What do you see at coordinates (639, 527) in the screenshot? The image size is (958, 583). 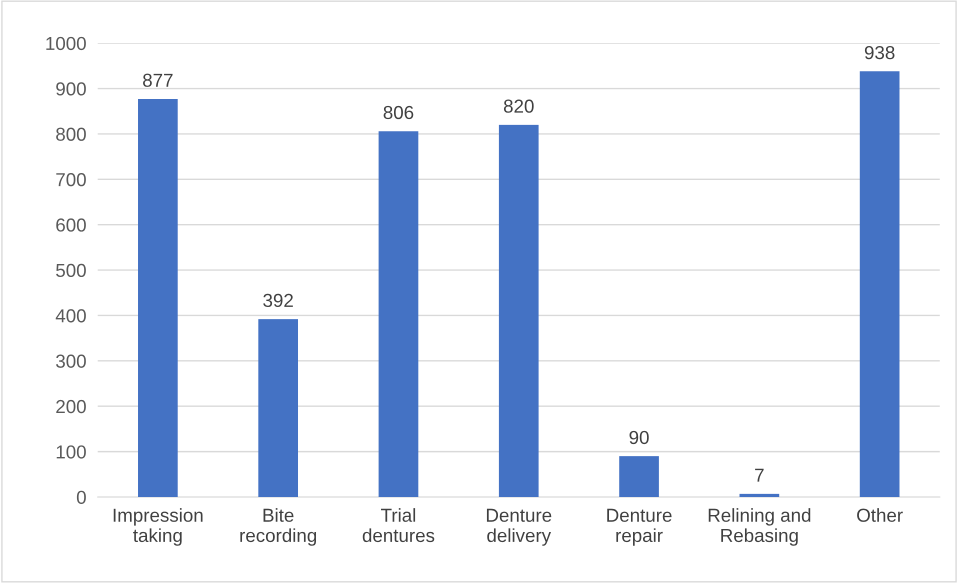 I see `x-tick-label: Denture repair` at bounding box center [639, 527].